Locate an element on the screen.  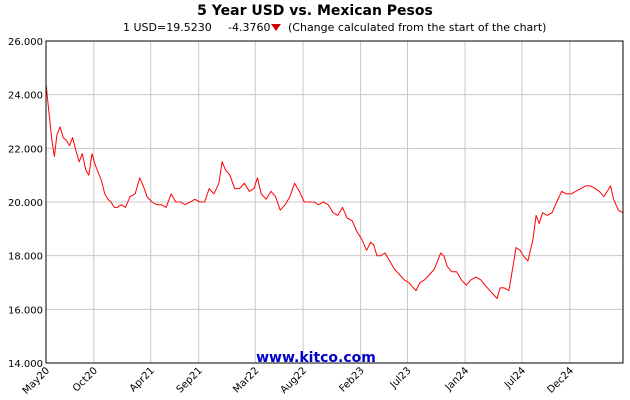
subtitle-change: -4.3760 is located at coordinates (249, 27).